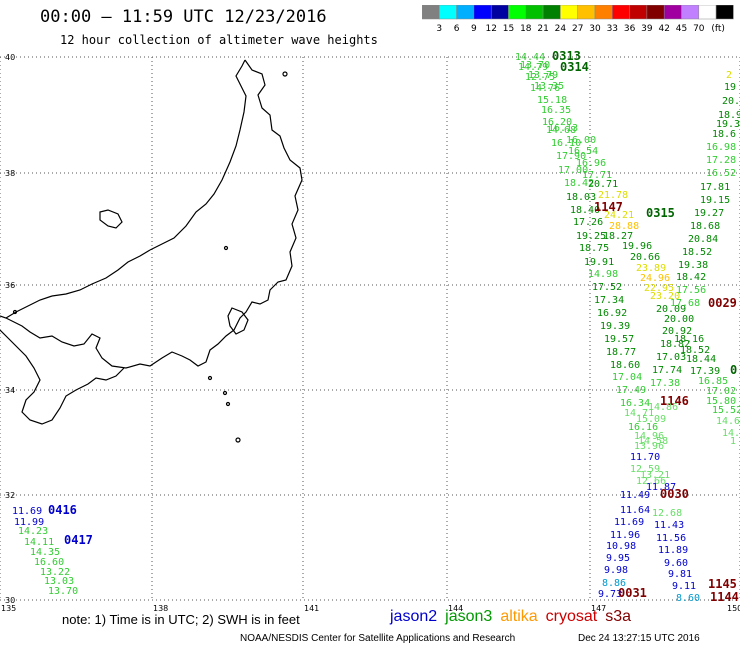 The image size is (740, 650). I want to click on wave-height-value: 1, so click(733, 441).